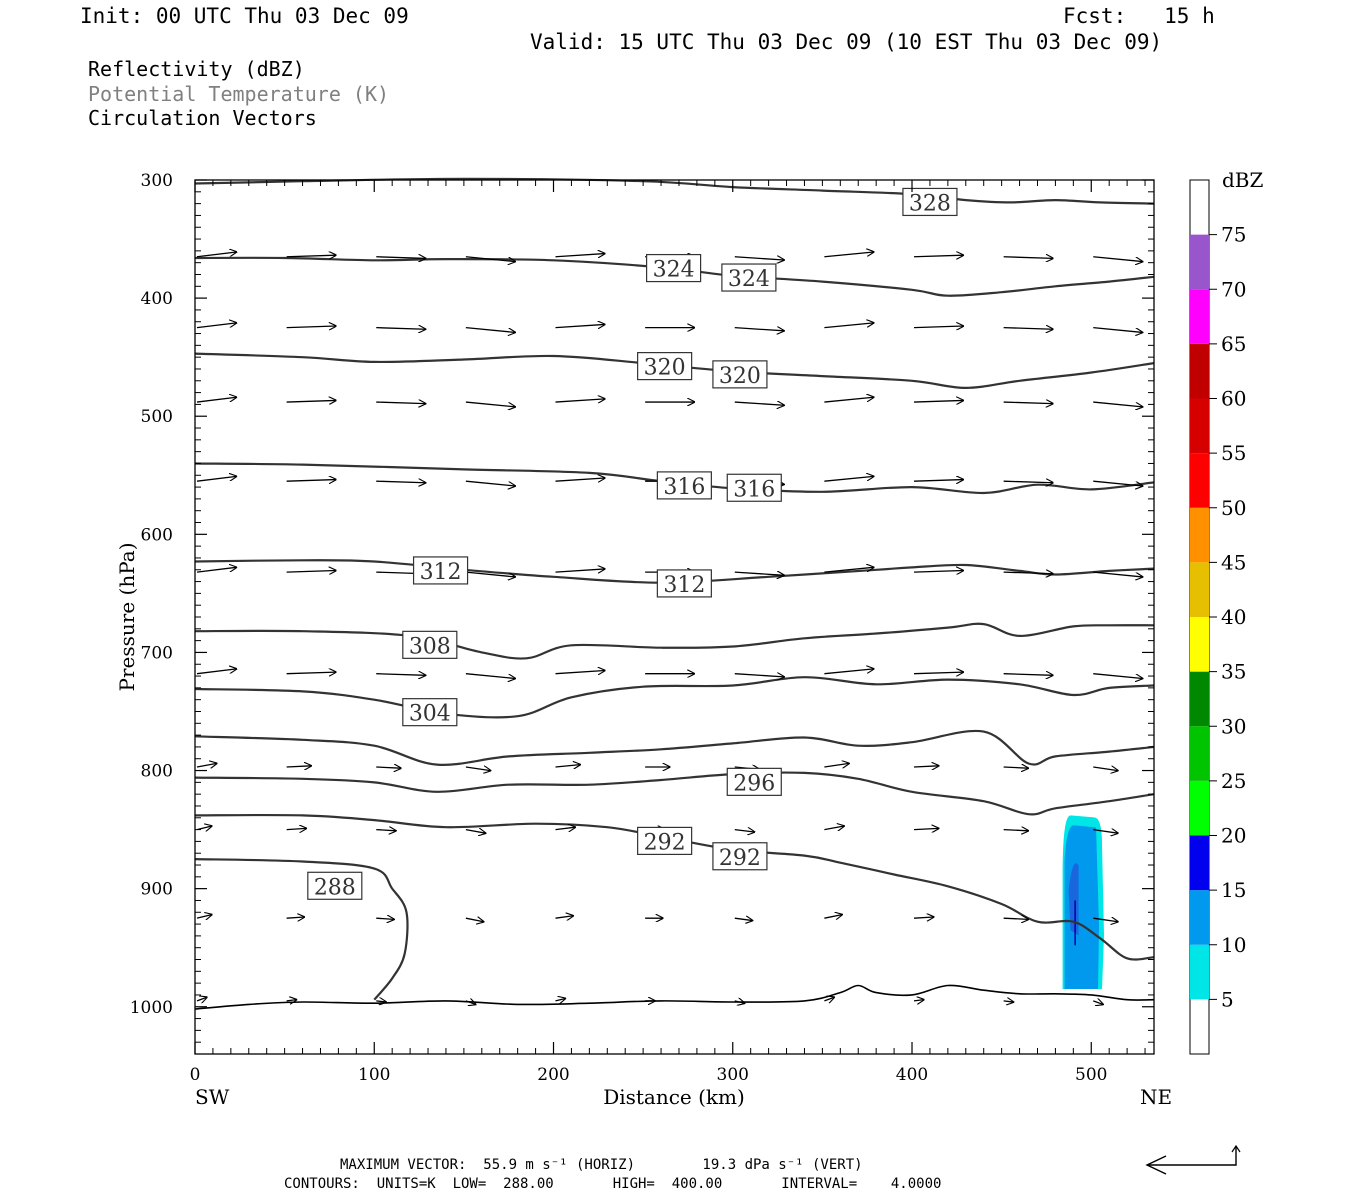 This screenshot has height=1200, width=1350. What do you see at coordinates (1233, 235) in the screenshot?
I see `colorbar-level-label: 75` at bounding box center [1233, 235].